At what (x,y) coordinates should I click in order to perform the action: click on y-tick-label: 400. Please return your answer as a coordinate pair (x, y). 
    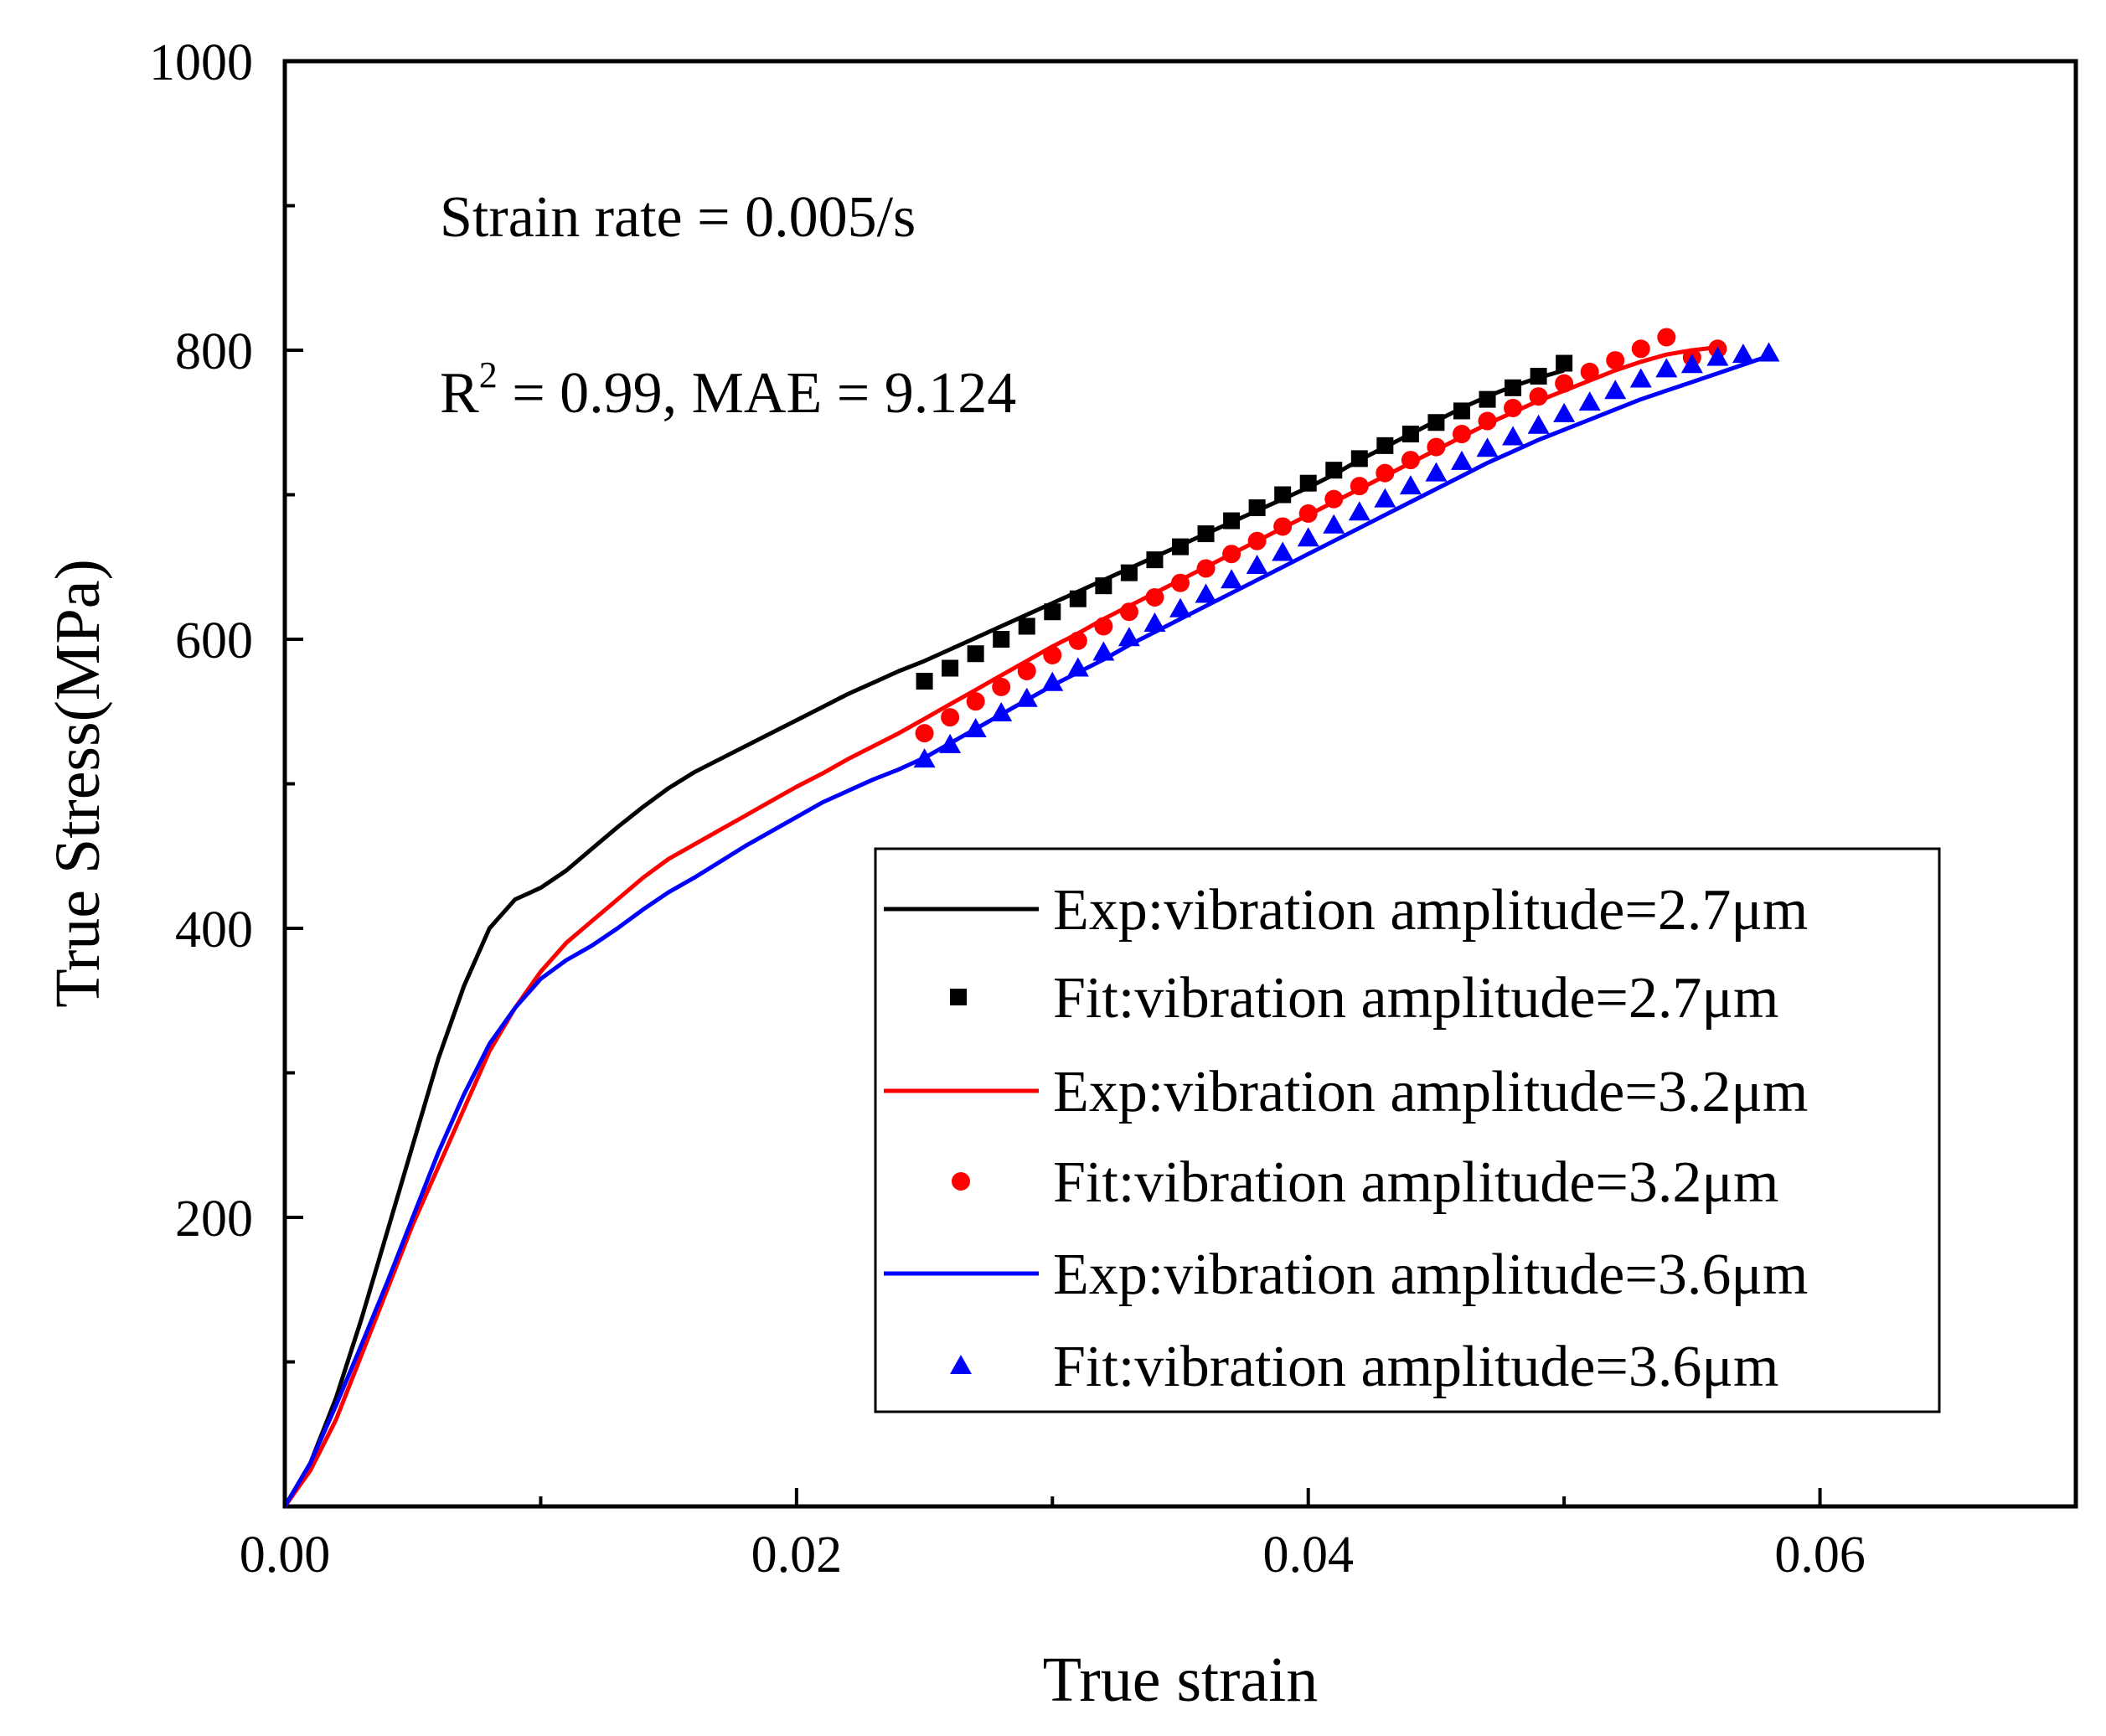
    Looking at the image, I should click on (214, 930).